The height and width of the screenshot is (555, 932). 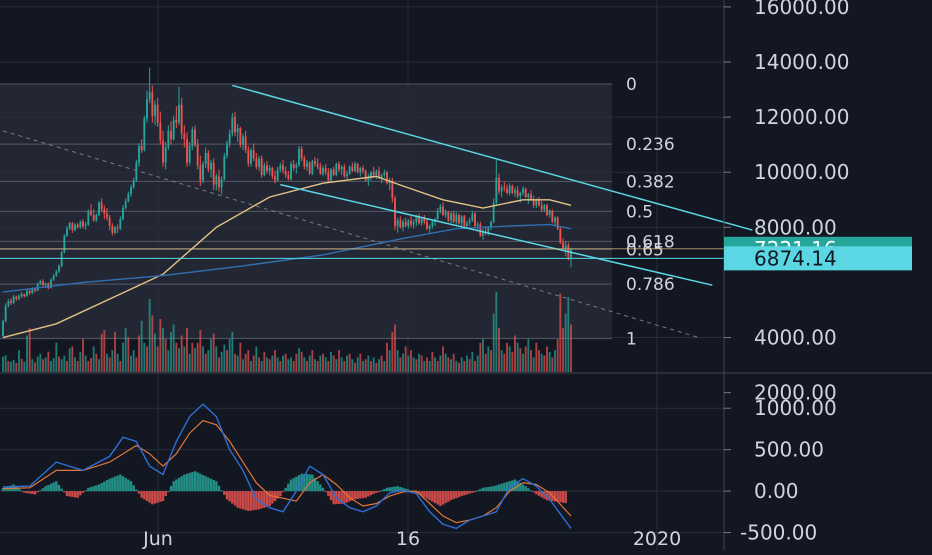 What do you see at coordinates (362, 253) in the screenshot?
I see `horizontal-price-lines` at bounding box center [362, 253].